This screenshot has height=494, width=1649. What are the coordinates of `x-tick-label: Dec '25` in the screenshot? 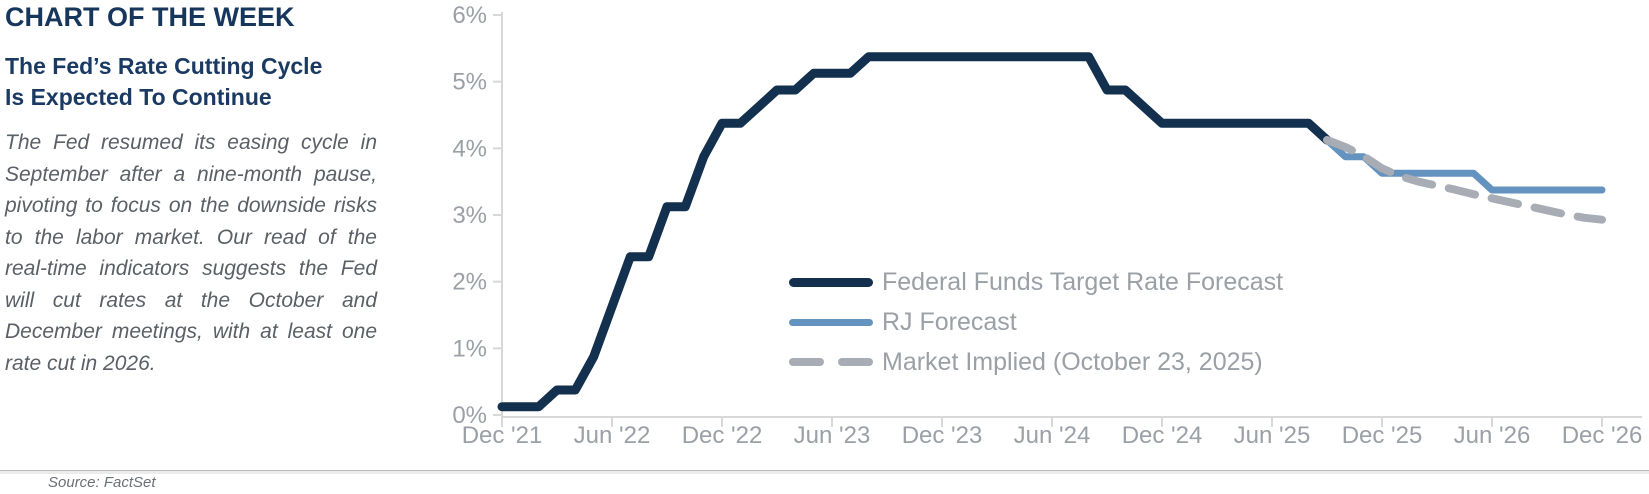 It's located at (1382, 435).